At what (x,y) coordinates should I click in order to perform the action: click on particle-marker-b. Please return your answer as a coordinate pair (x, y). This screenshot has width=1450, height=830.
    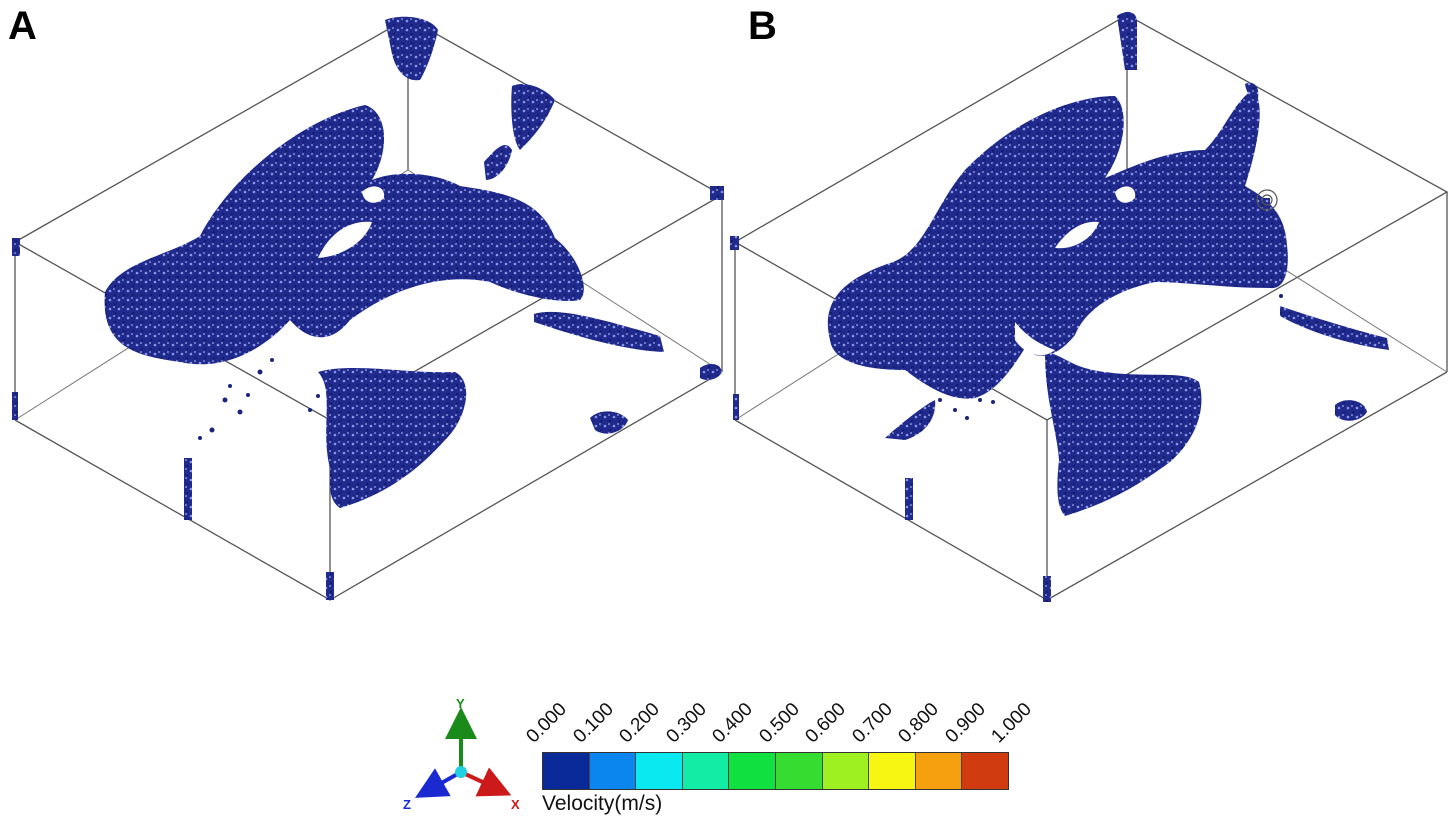
    Looking at the image, I should click on (1267, 200).